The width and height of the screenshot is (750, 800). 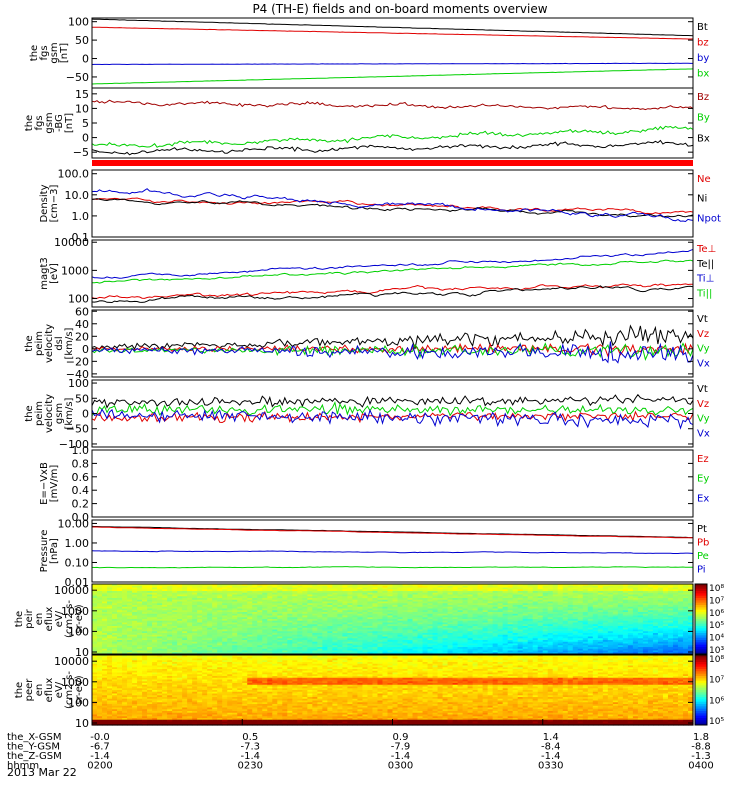 What do you see at coordinates (392, 294) in the screenshot?
I see `series-line-Te||` at bounding box center [392, 294].